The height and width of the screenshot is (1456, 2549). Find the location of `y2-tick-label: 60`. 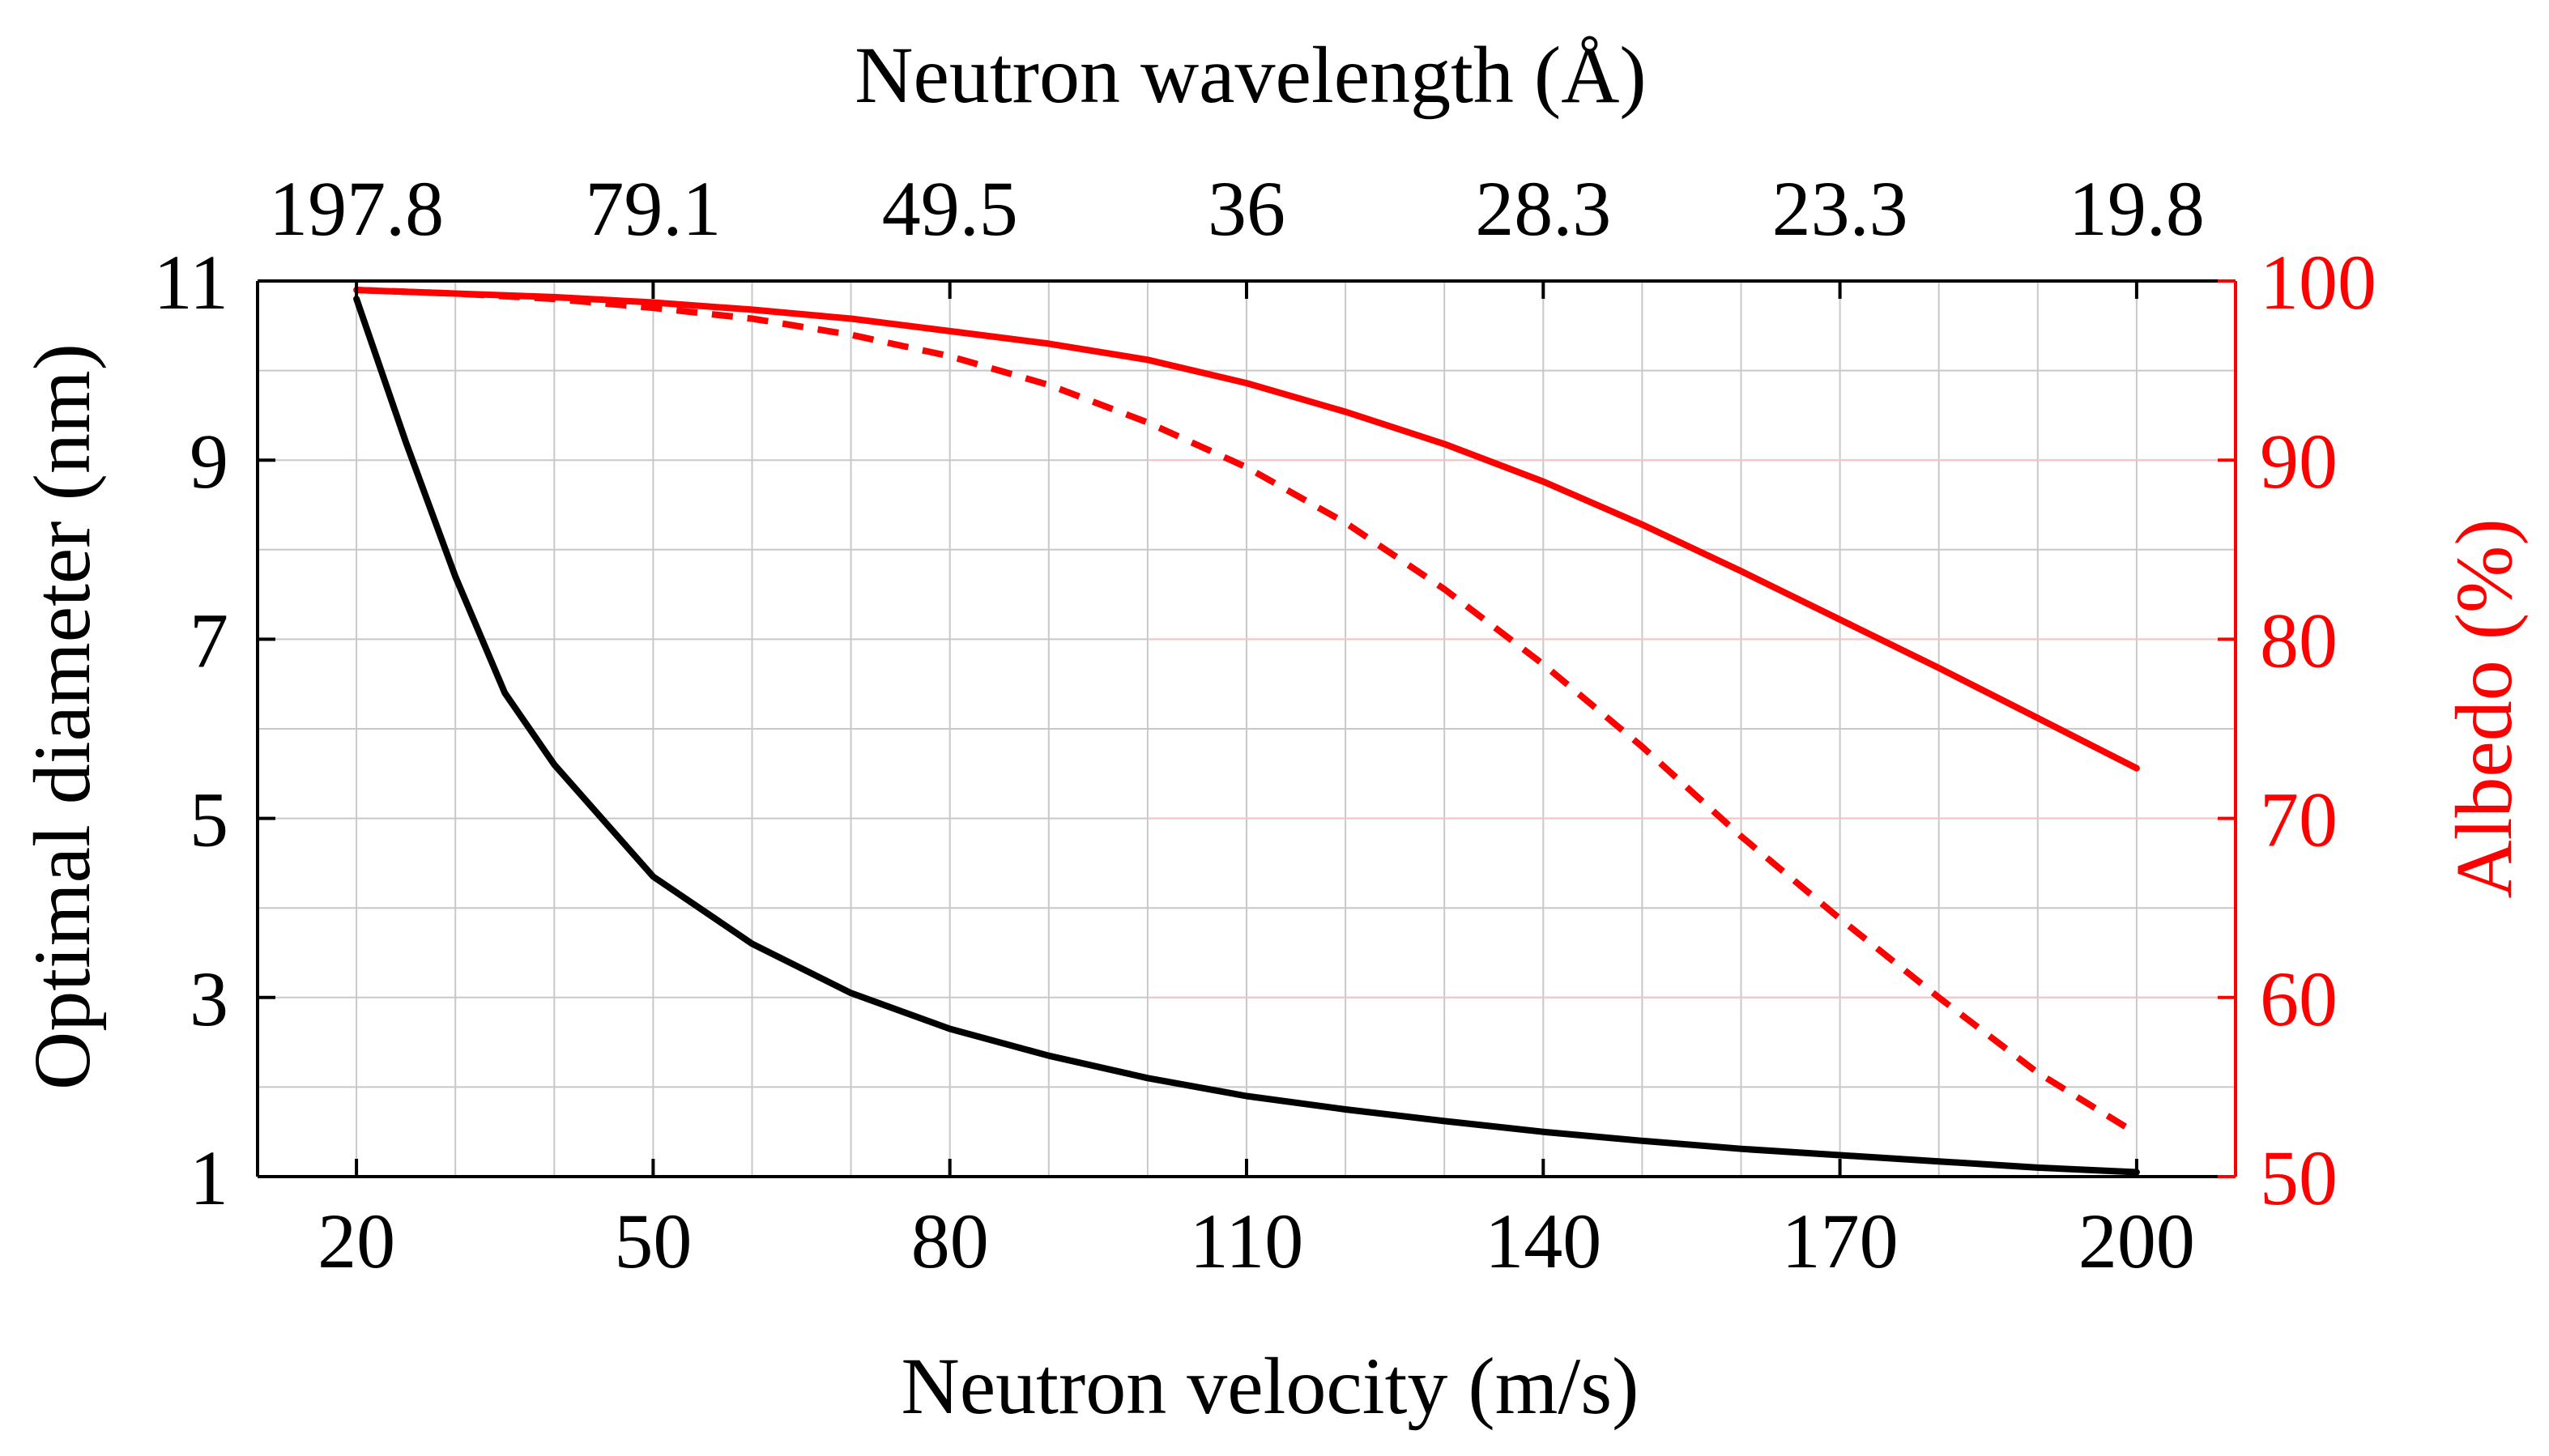

y2-tick-label: 60 is located at coordinates (2299, 999).